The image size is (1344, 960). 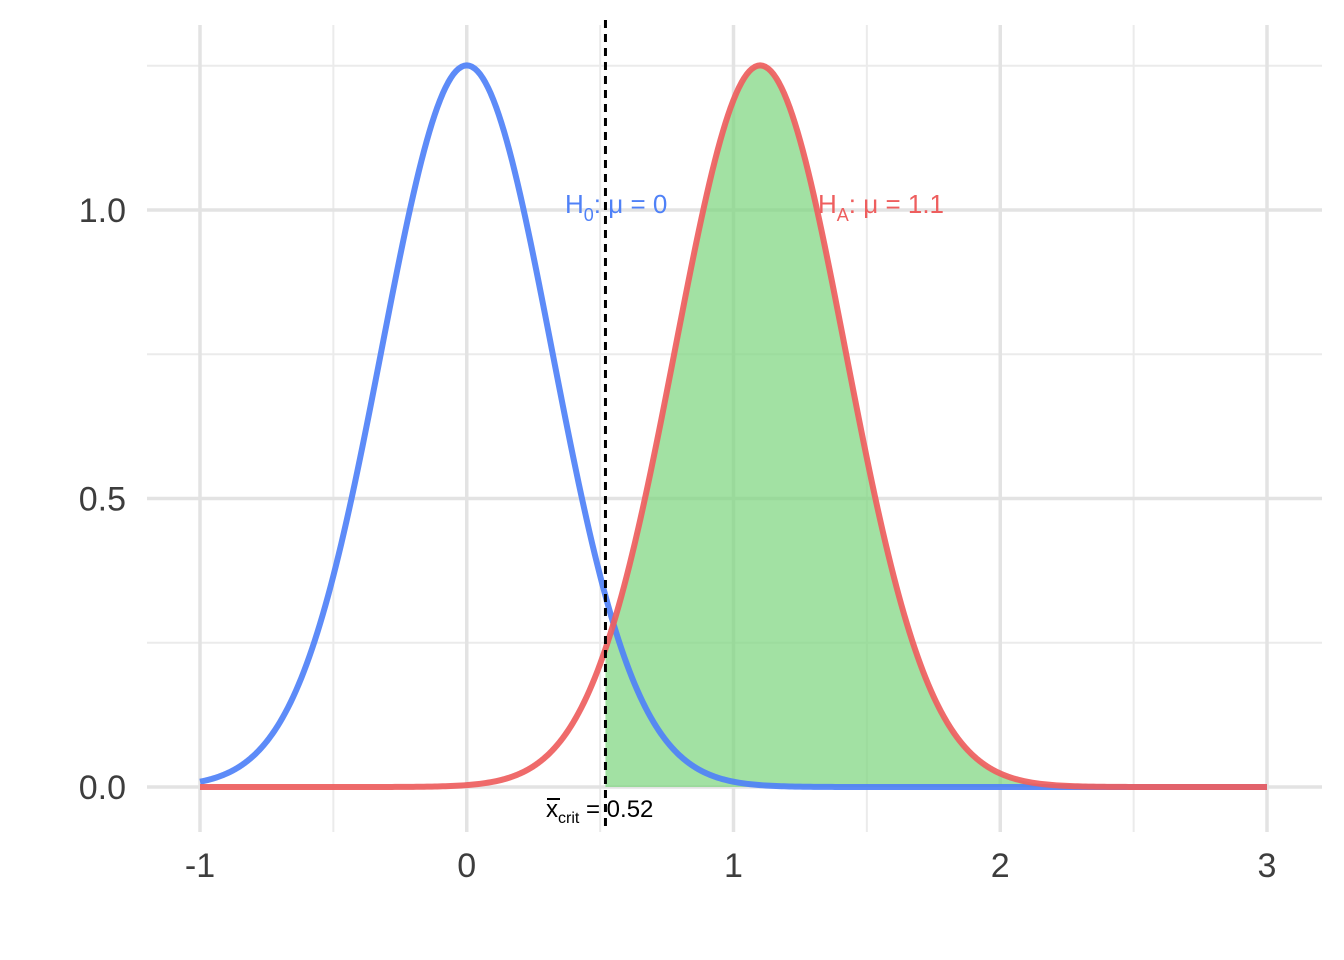 I want to click on h0-annotation-sub: 0, so click(x=589, y=215).